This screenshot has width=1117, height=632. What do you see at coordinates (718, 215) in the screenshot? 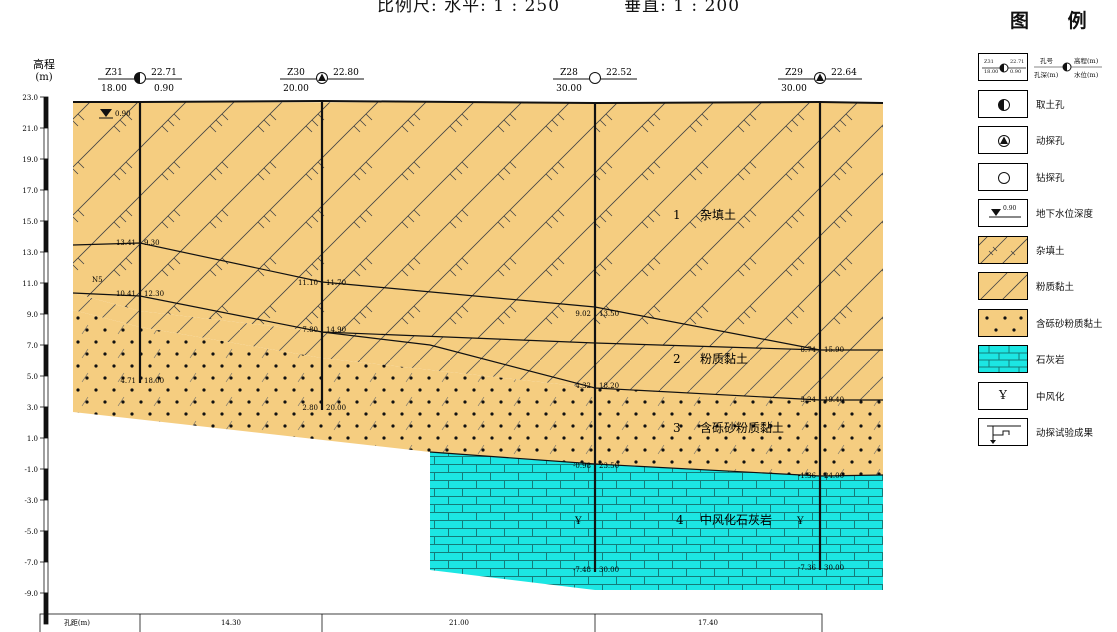
I see `layer-1-name: 杂填土` at bounding box center [718, 215].